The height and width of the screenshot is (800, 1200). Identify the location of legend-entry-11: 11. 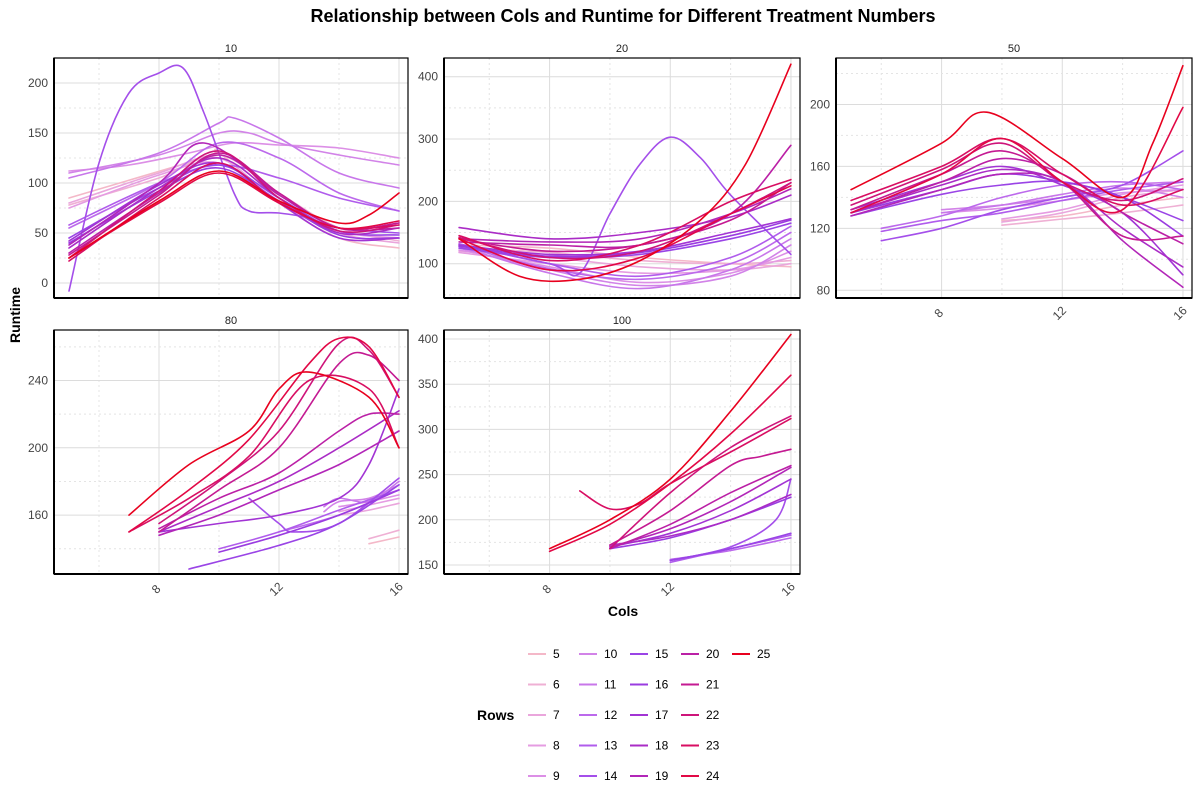
(598, 685).